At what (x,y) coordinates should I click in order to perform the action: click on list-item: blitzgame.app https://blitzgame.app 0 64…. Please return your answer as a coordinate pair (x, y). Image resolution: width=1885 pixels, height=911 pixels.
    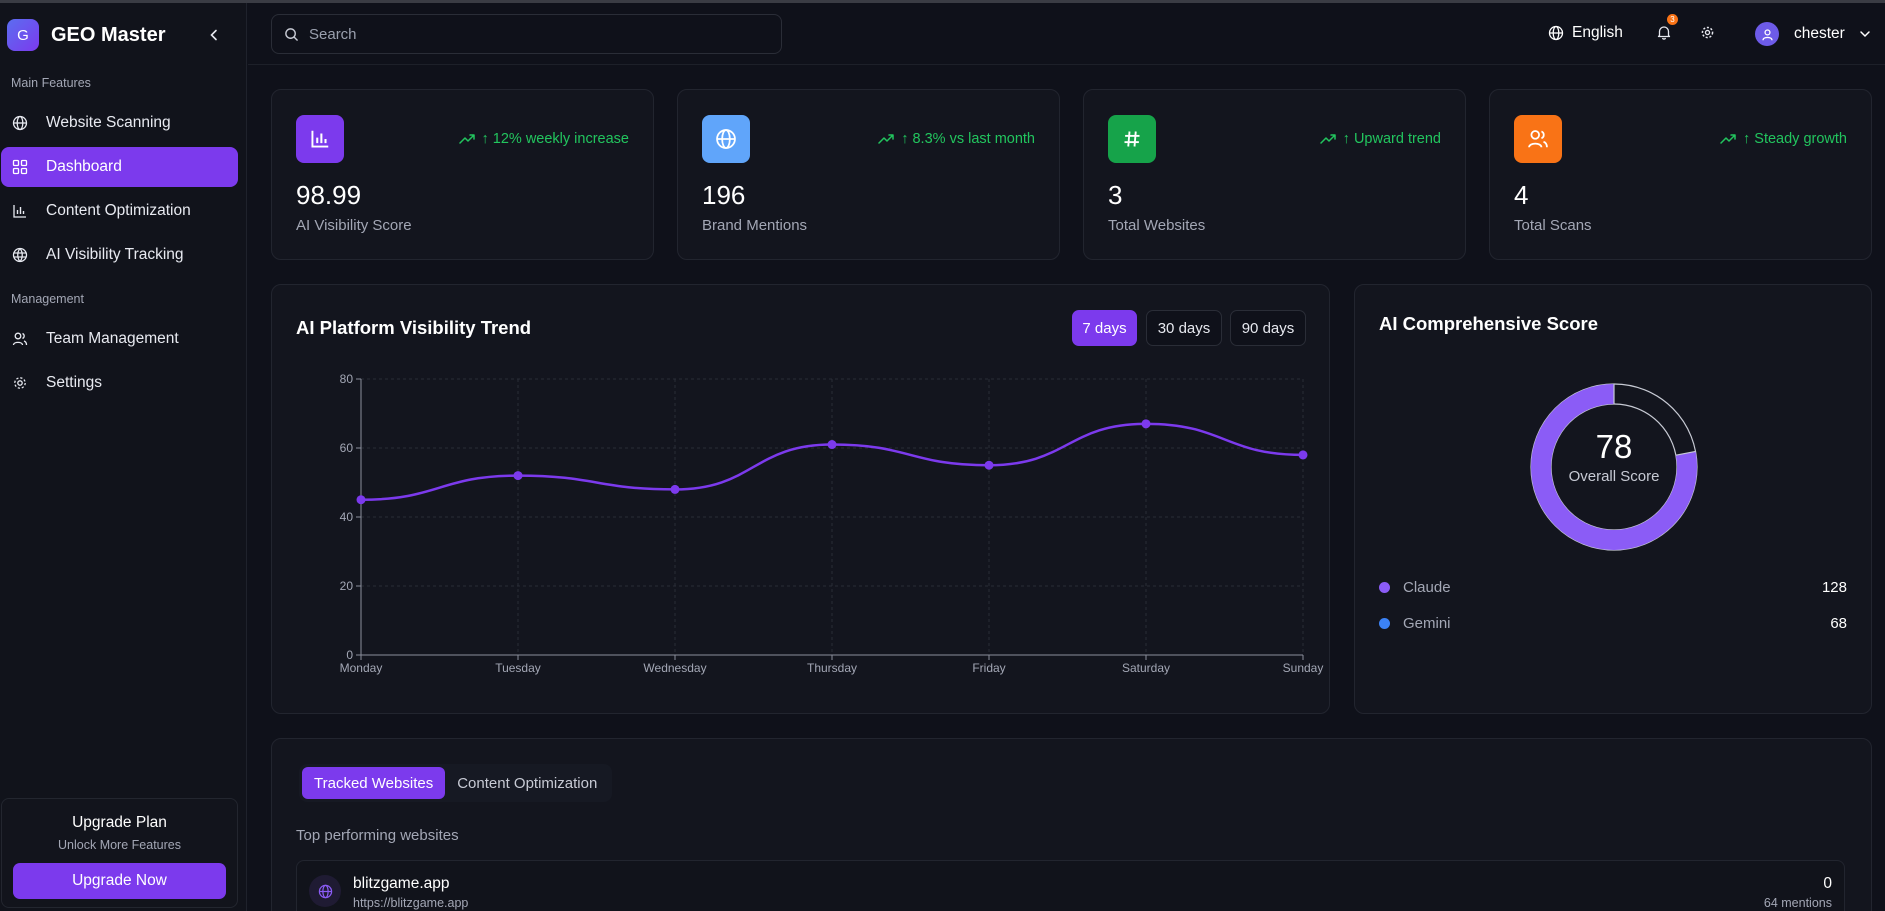
    Looking at the image, I should click on (1070, 885).